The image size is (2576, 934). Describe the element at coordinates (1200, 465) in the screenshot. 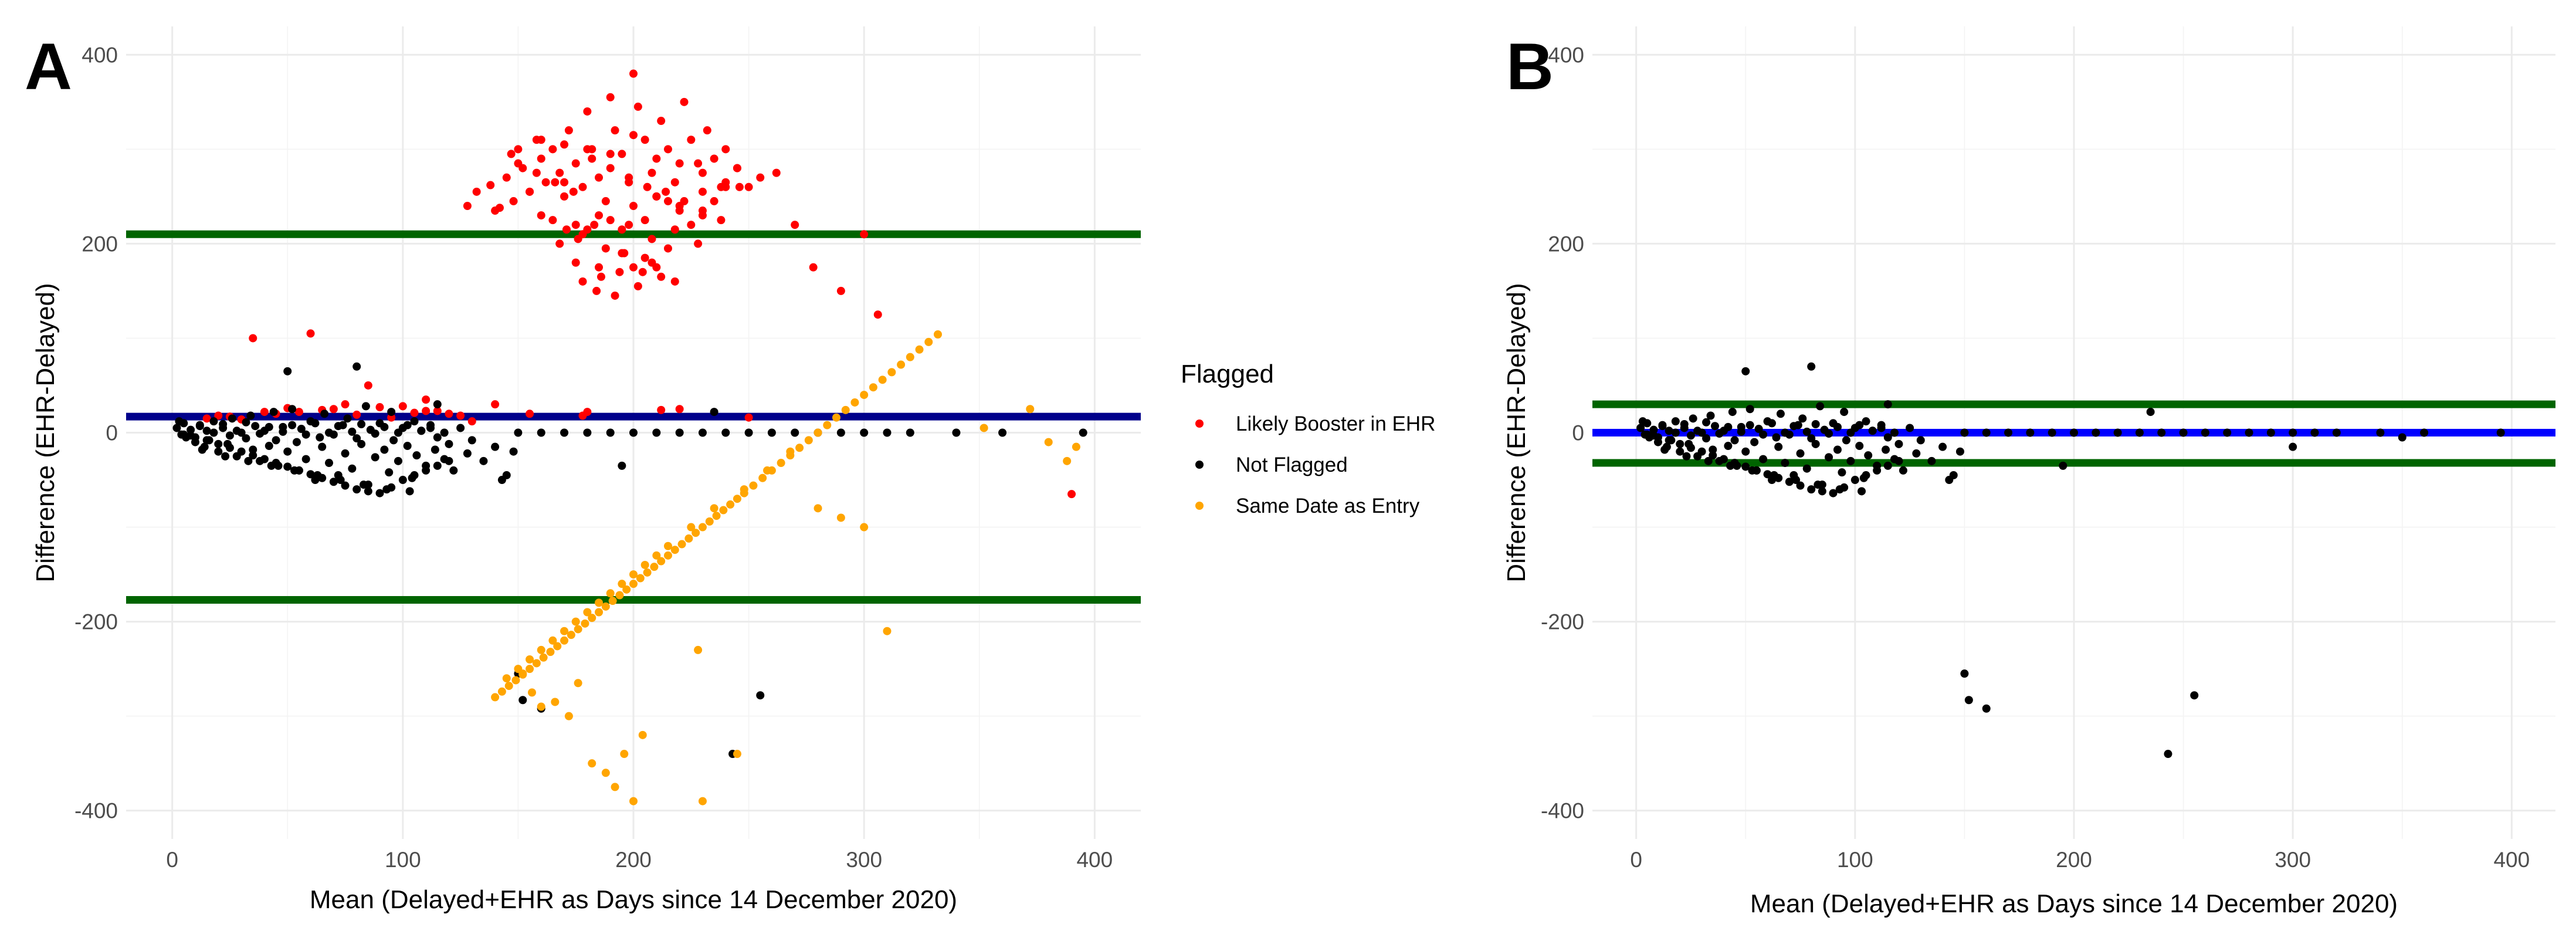

I see `legend-swatch` at that location.